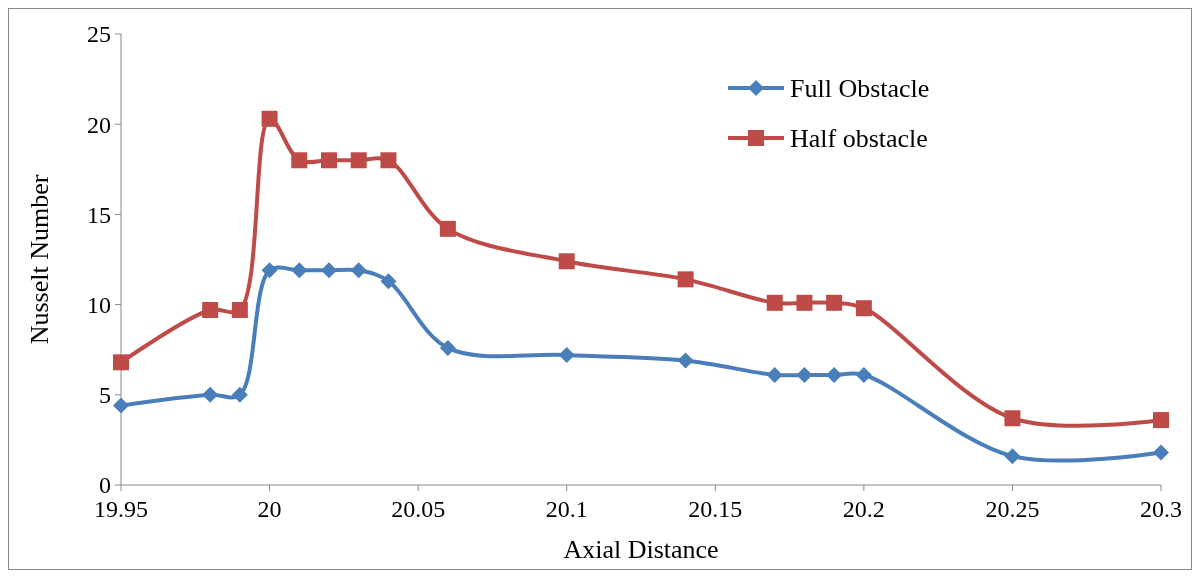 The image size is (1200, 578). I want to click on y-tick-label: 15, so click(99, 214).